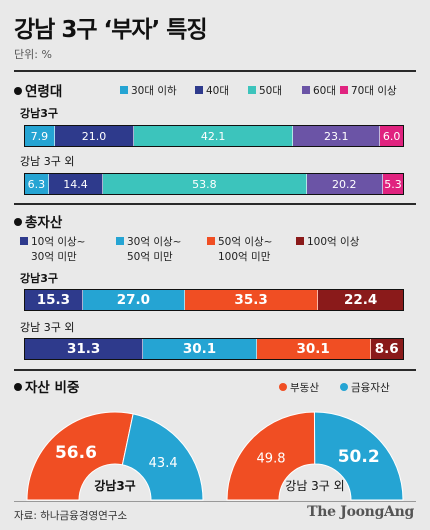 The height and width of the screenshot is (530, 430). What do you see at coordinates (46, 386) in the screenshot?
I see `section-title-ratio: 자산 비중` at bounding box center [46, 386].